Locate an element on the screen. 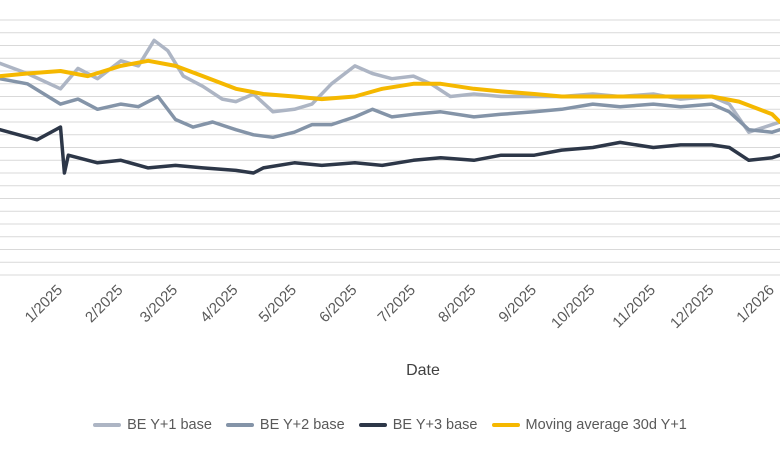  legend-item: BE Y+3 base is located at coordinates (418, 425).